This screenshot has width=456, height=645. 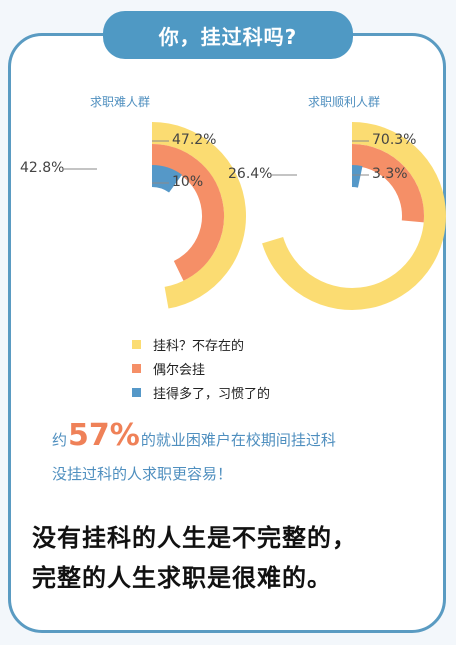 I want to click on ring-arc-easy-often, so click(x=357, y=176).